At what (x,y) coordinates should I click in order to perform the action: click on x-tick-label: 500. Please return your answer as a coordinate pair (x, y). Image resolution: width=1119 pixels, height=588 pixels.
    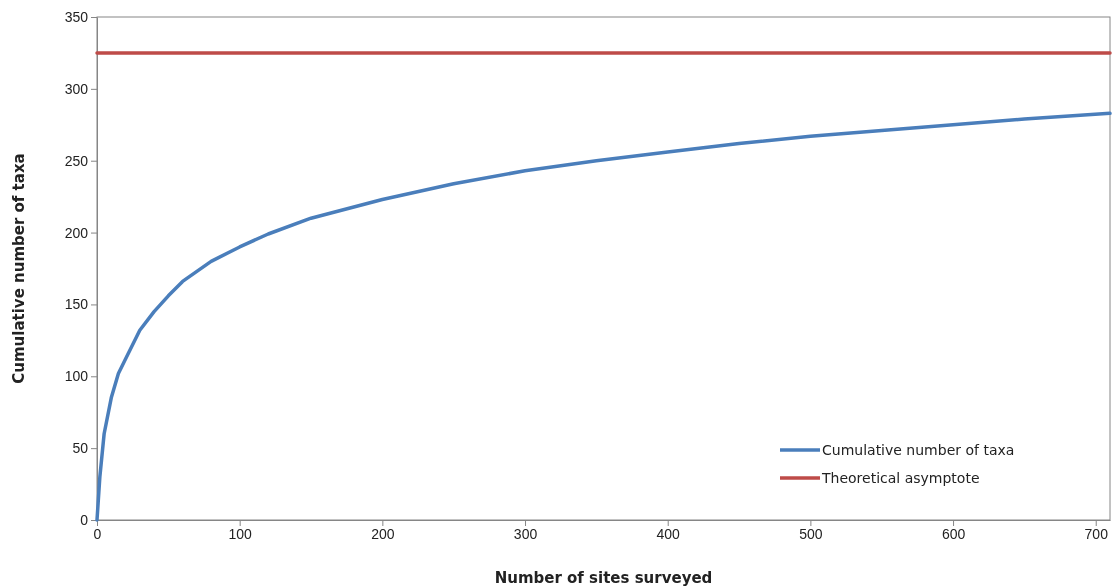
    Looking at the image, I should click on (811, 533).